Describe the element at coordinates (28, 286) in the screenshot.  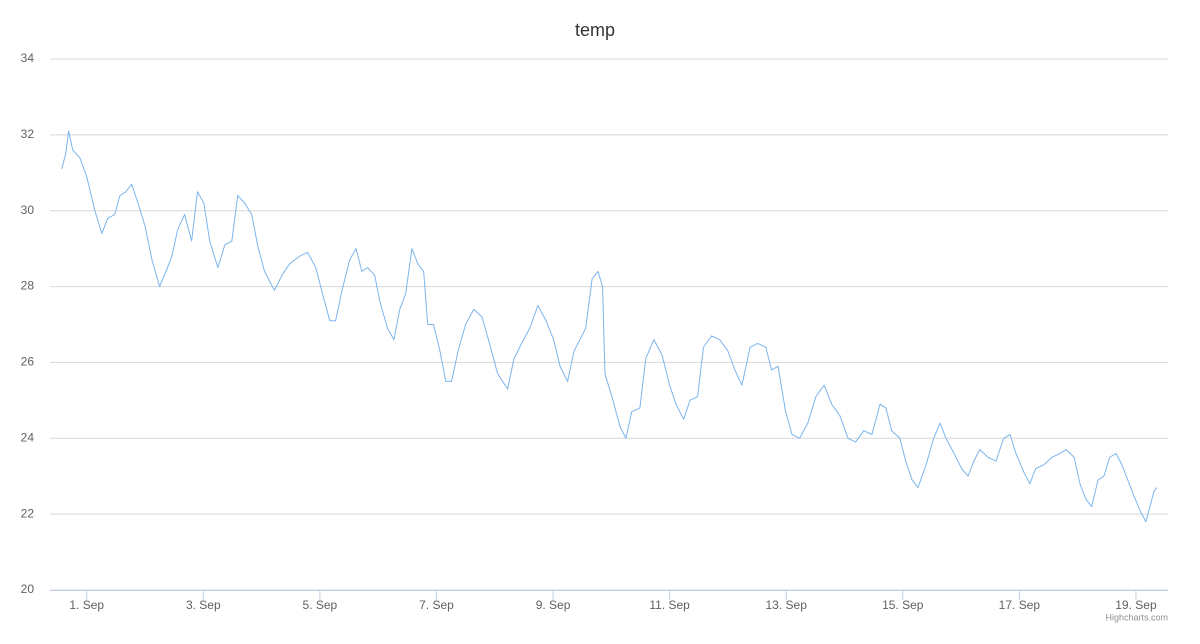
I see `y-tick-label: 28` at that location.